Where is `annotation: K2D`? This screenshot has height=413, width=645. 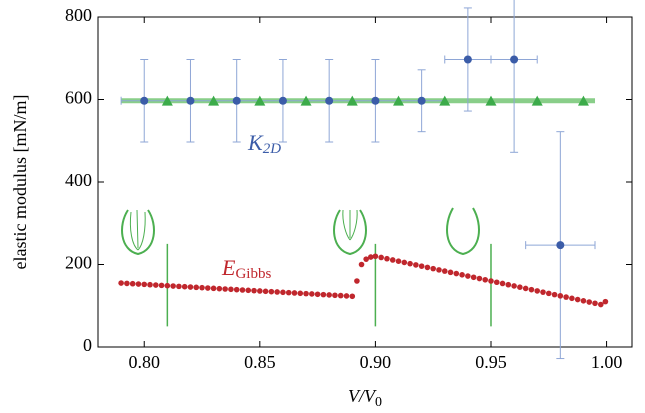
annotation: K2D is located at coordinates (264, 143).